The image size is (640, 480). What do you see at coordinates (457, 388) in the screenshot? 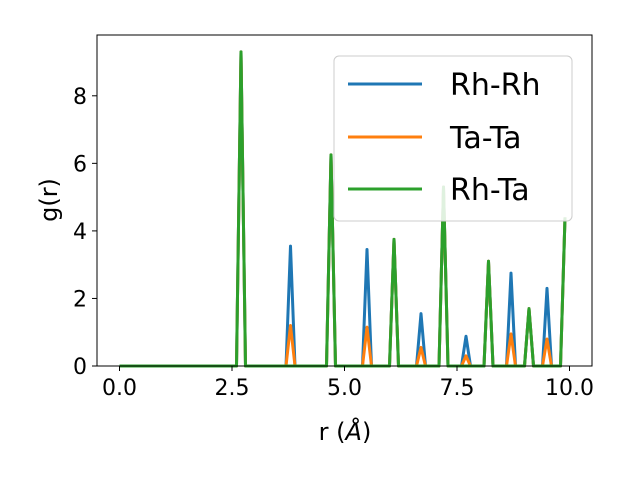
I see `x-tick-label: 7.5` at bounding box center [457, 388].